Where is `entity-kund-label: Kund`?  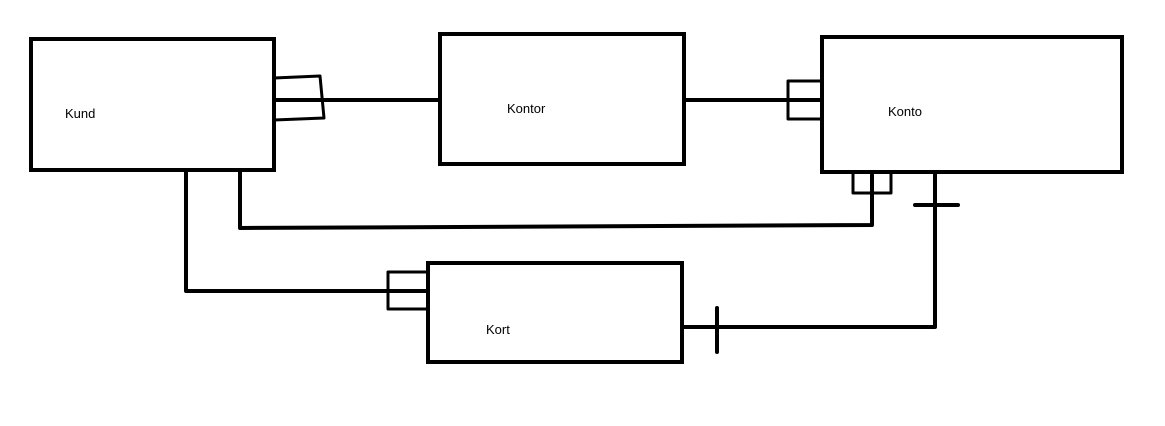 entity-kund-label: Kund is located at coordinates (80, 113).